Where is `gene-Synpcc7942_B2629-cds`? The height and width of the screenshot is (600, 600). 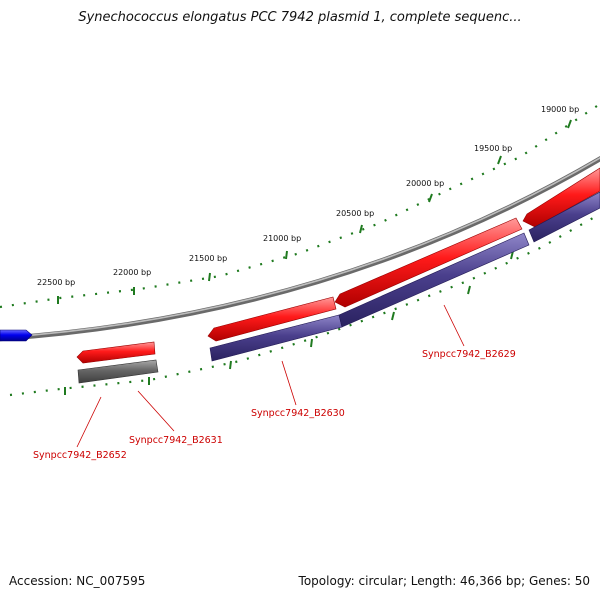
gene-Synpcc7942_B2629-cds is located at coordinates (428, 262).